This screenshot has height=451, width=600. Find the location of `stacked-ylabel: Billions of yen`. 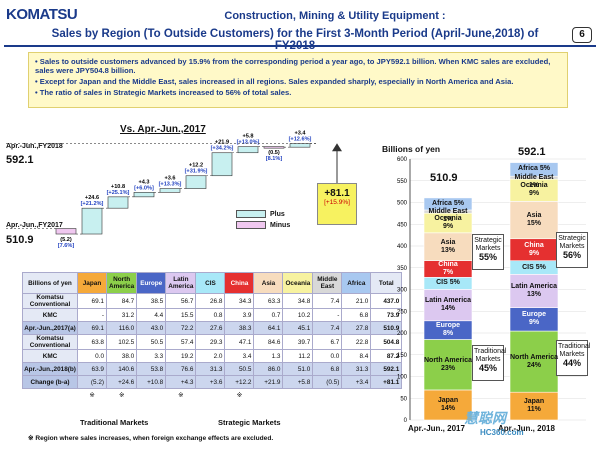

stacked-ylabel: Billions of yen is located at coordinates (411, 149).